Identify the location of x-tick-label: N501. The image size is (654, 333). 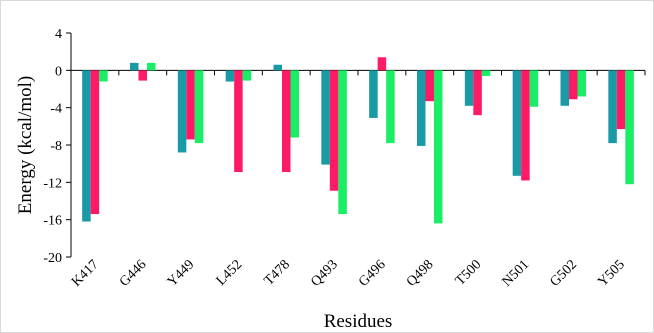
(516, 273).